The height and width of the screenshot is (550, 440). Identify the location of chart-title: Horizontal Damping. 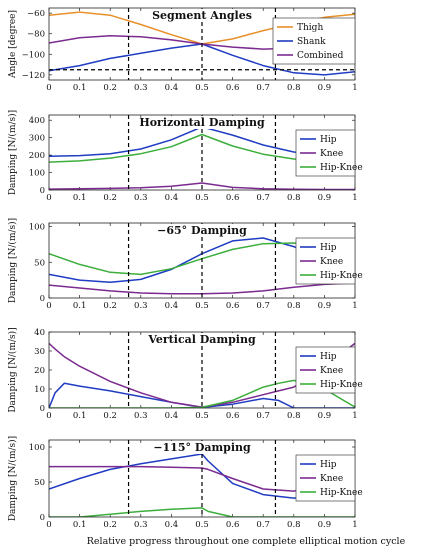
(202, 122).